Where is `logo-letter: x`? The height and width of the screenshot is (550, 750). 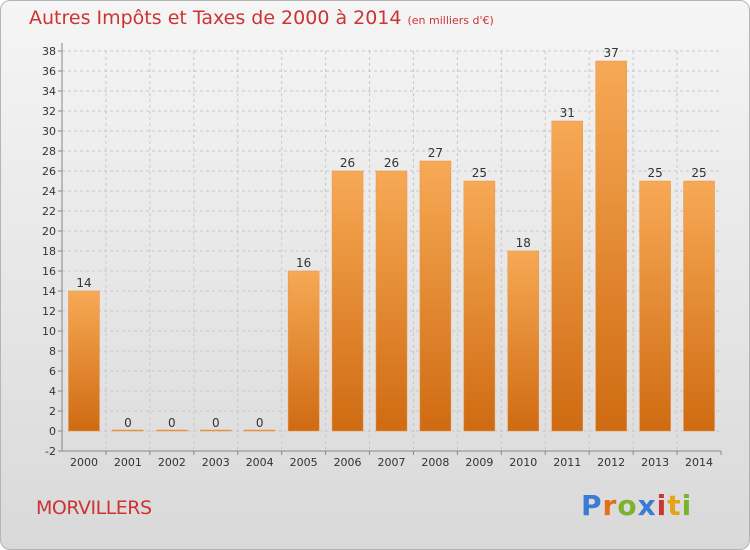 logo-letter: x is located at coordinates (647, 505).